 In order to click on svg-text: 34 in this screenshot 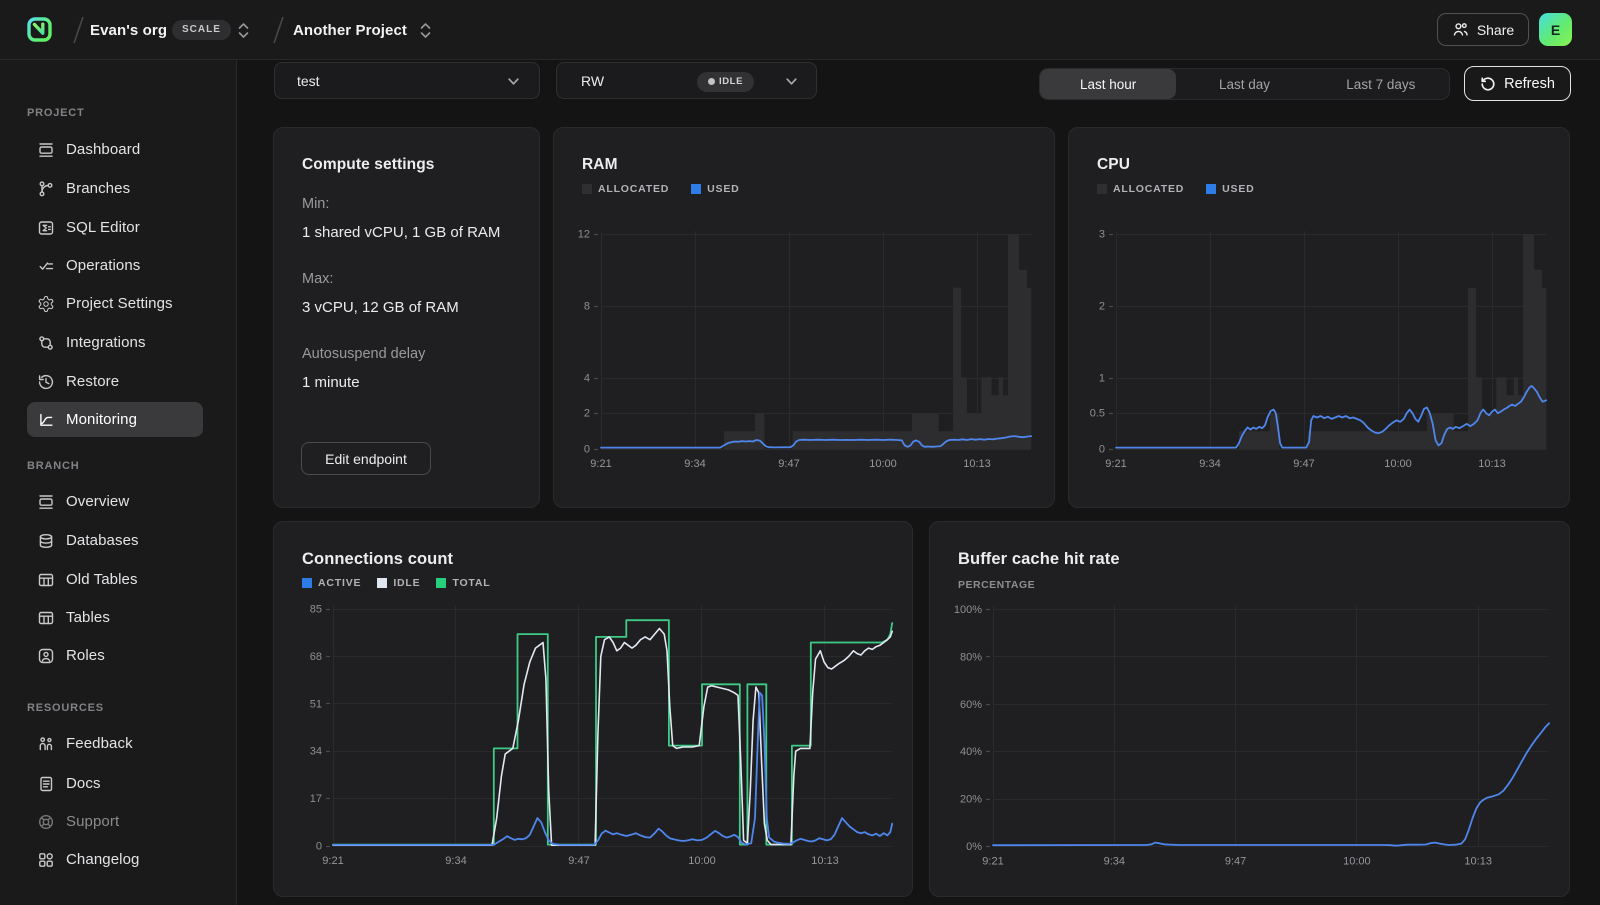, I will do `click(316, 752)`.